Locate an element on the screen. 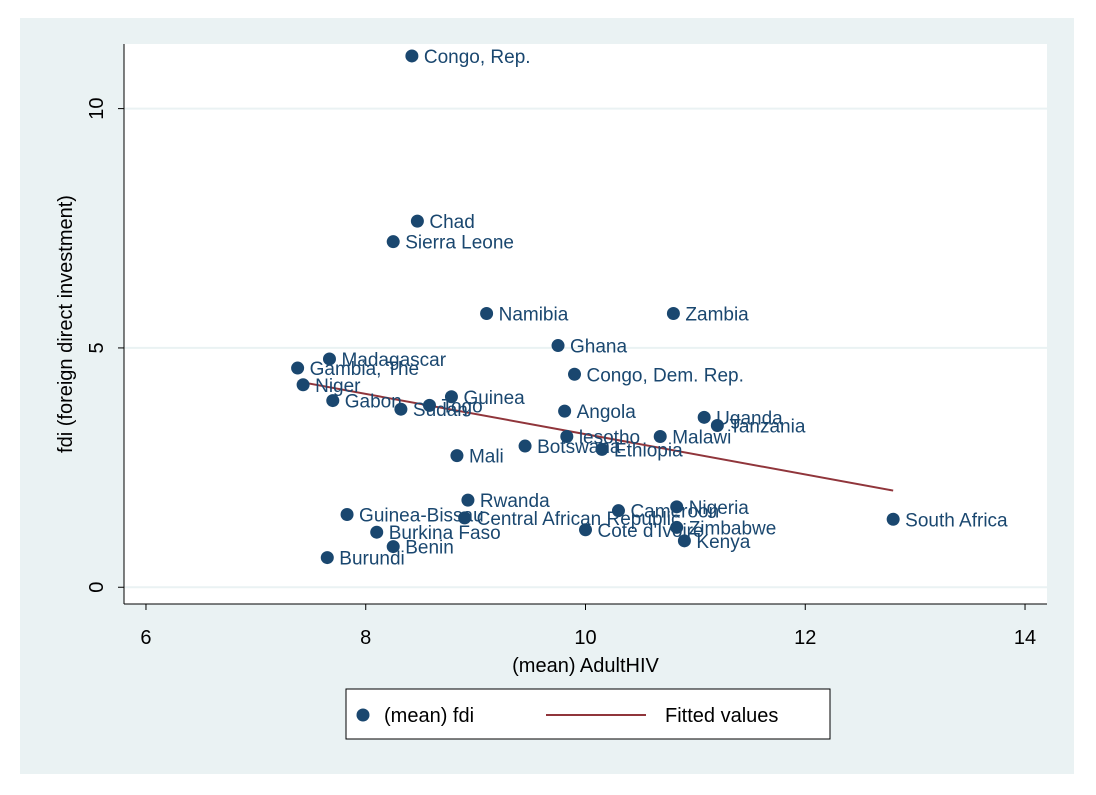 The image size is (1096, 795). x-tick-label: 12 is located at coordinates (805, 638).